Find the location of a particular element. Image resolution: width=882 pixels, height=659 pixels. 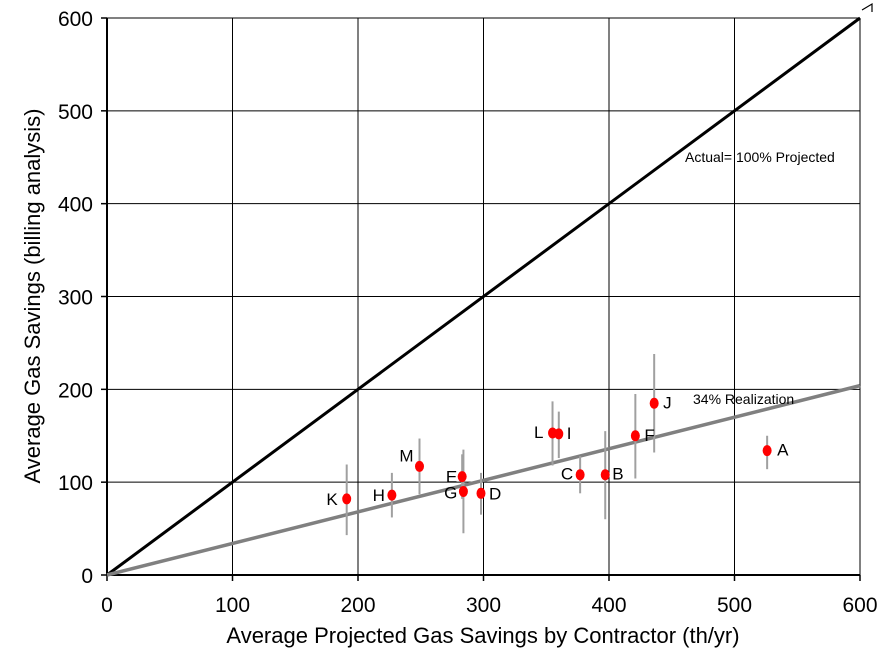

point-b is located at coordinates (605, 475).